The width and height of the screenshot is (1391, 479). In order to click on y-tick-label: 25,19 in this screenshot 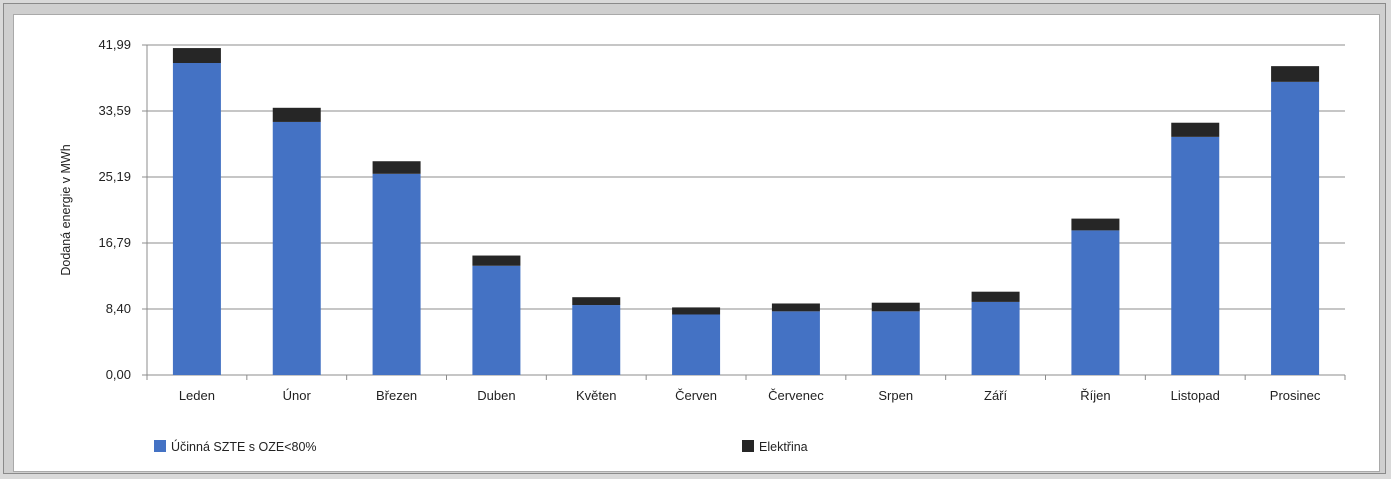, I will do `click(114, 176)`.